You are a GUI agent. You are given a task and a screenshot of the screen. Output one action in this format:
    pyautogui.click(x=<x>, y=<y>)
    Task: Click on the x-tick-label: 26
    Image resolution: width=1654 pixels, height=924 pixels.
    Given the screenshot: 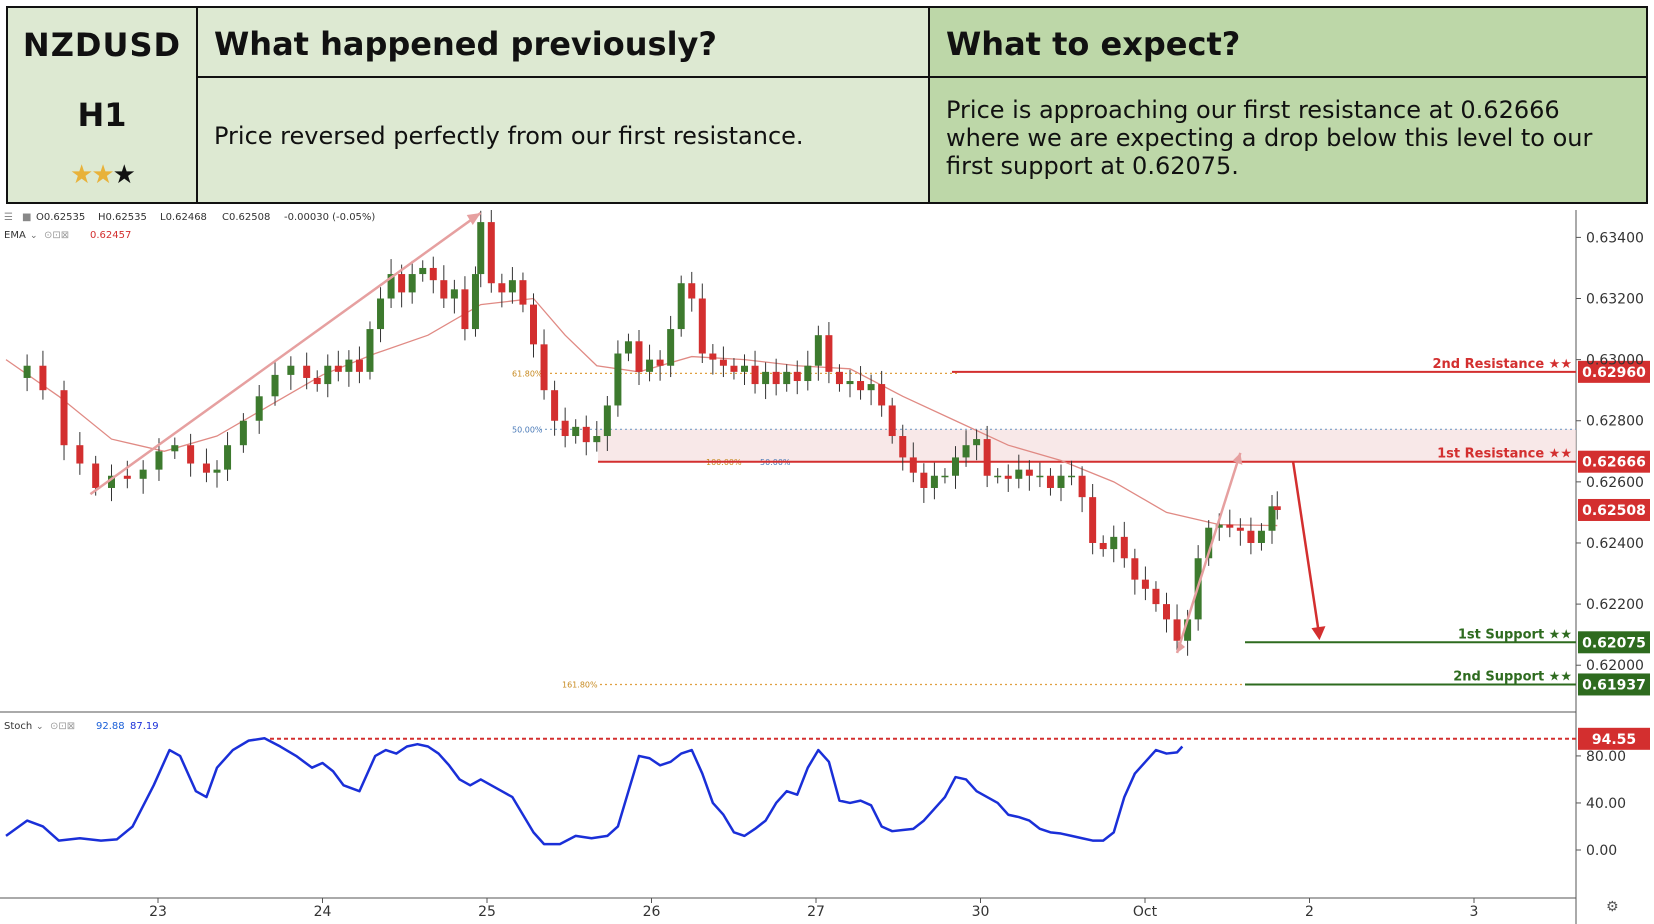 What is the action you would take?
    pyautogui.click(x=652, y=912)
    